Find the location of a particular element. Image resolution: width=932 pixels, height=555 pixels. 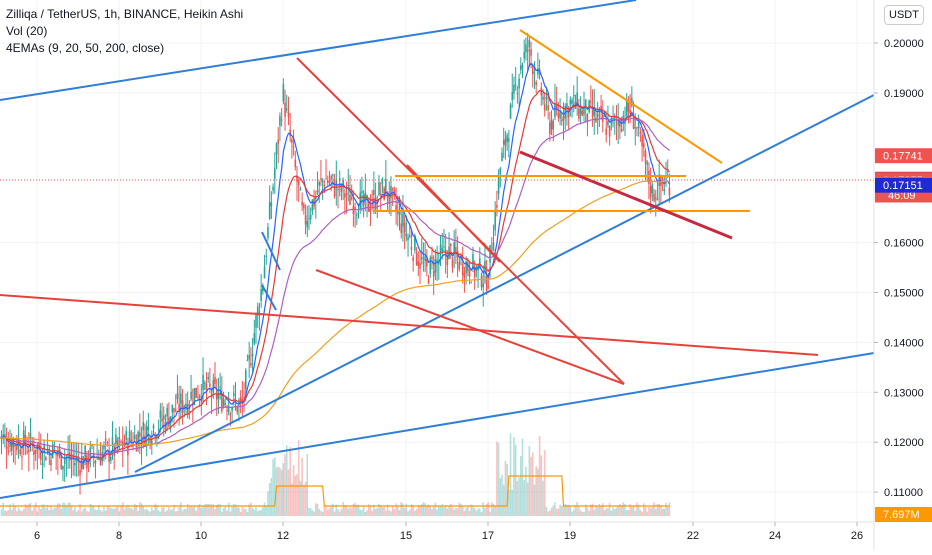

y-tick-label: 0.20000 is located at coordinates (904, 44).